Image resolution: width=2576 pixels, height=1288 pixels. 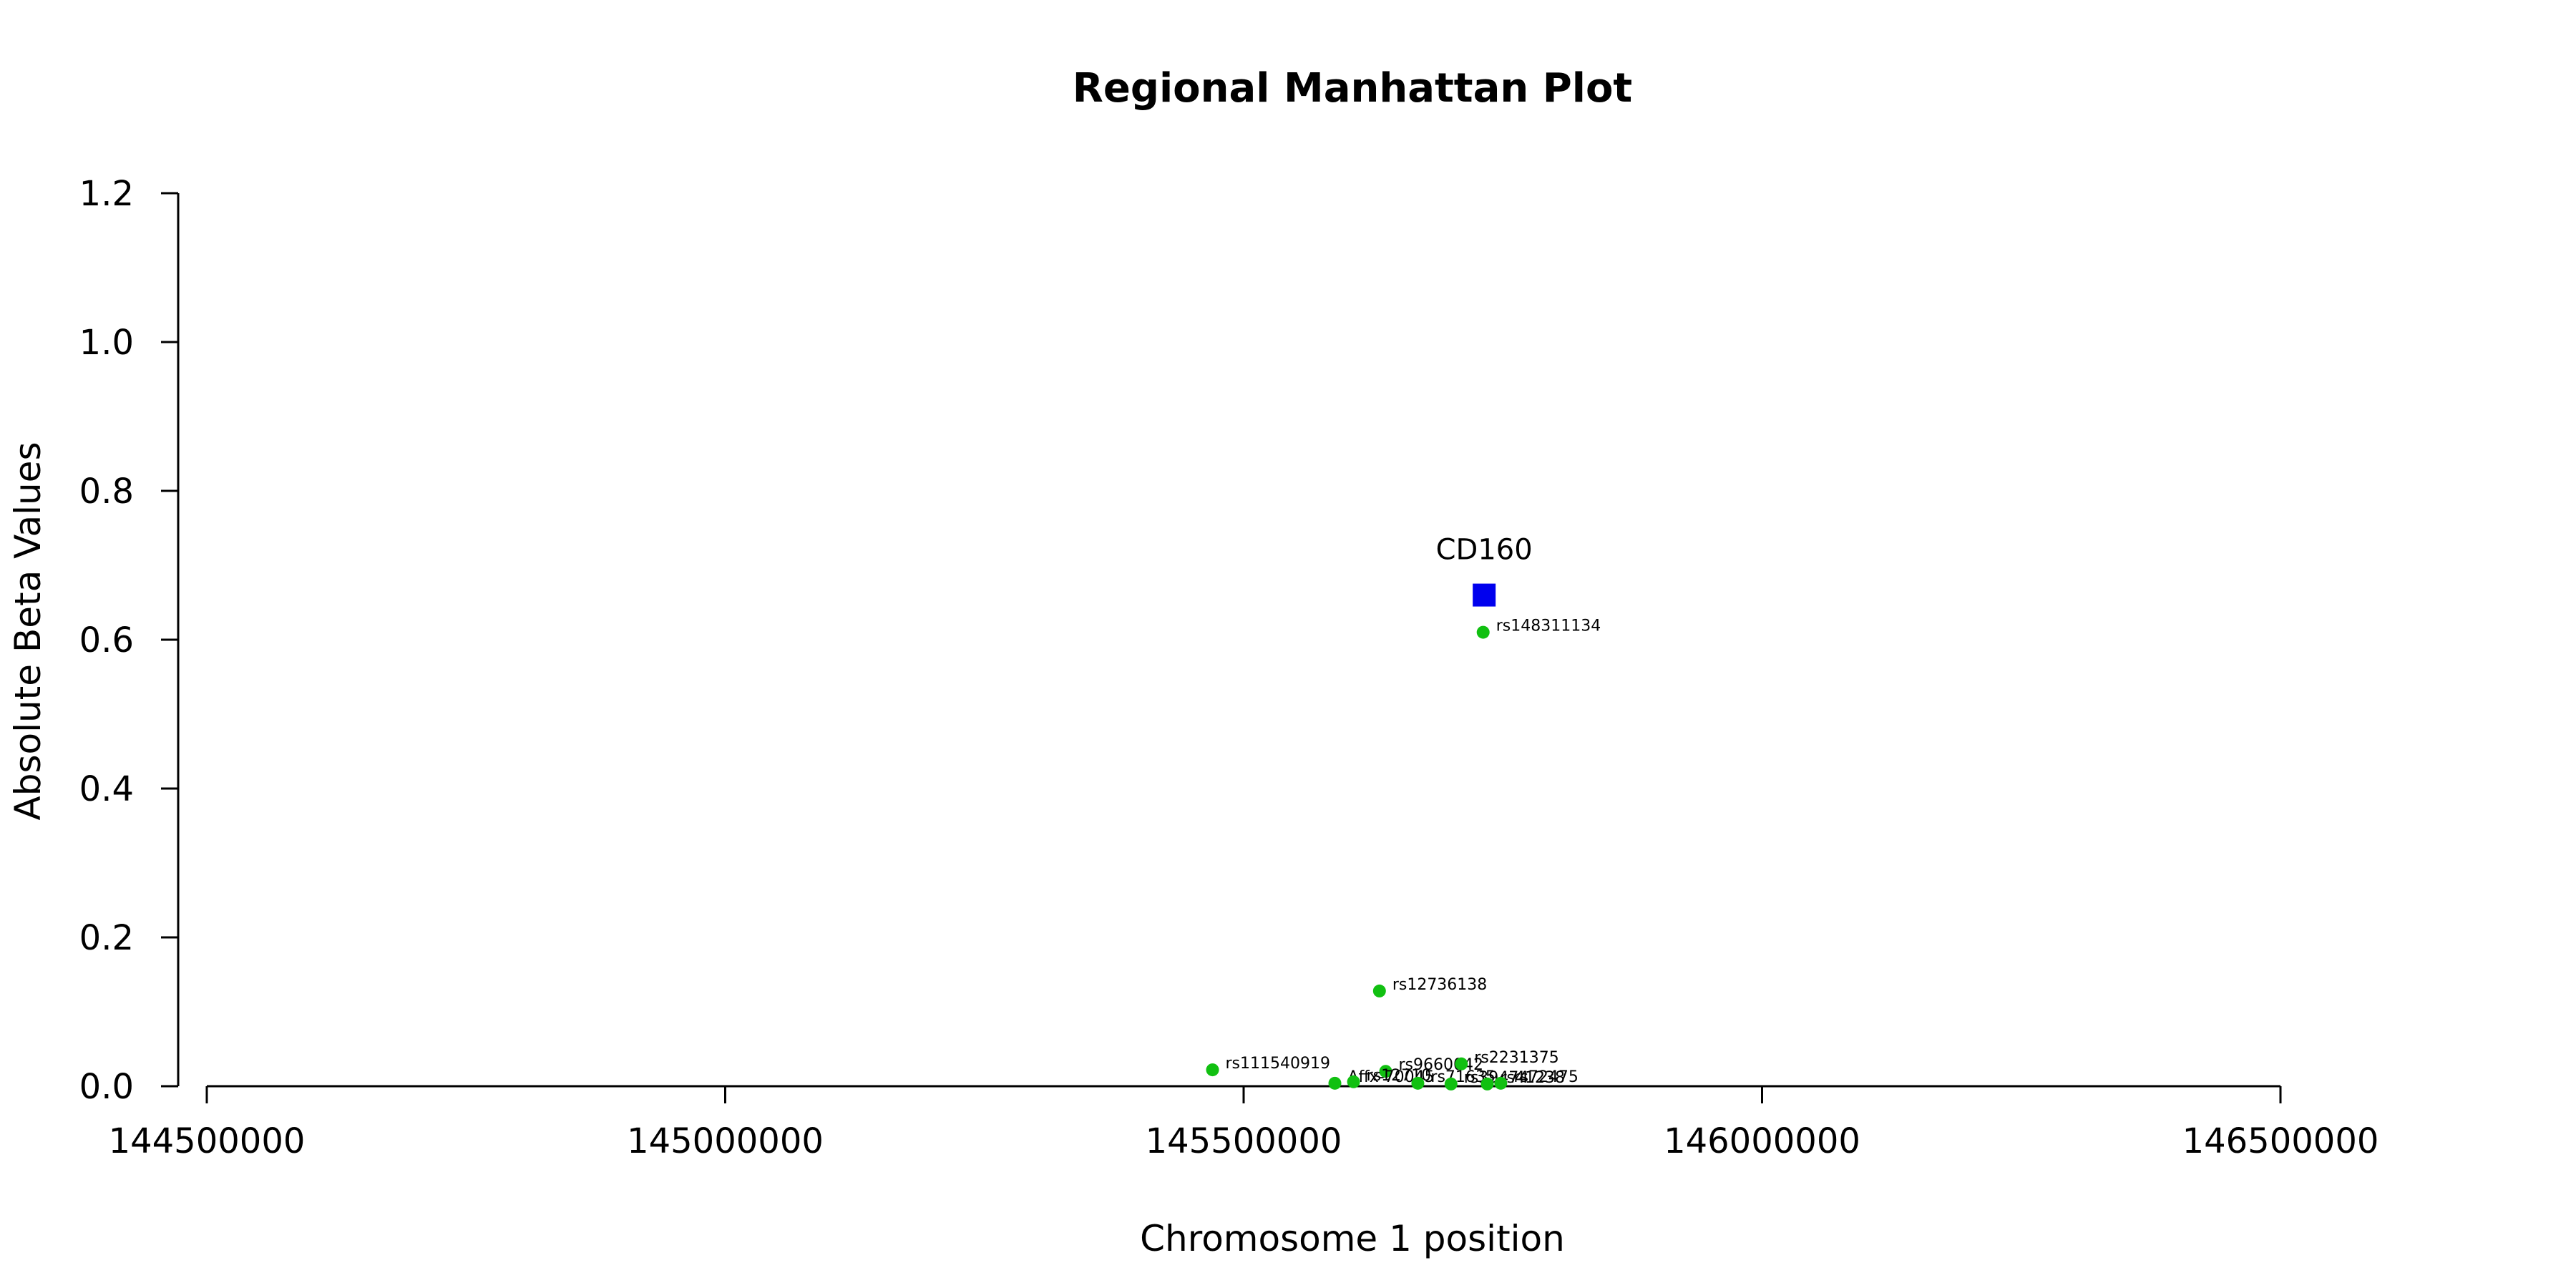 What do you see at coordinates (106, 938) in the screenshot?
I see `y-tick-label: 0.2` at bounding box center [106, 938].